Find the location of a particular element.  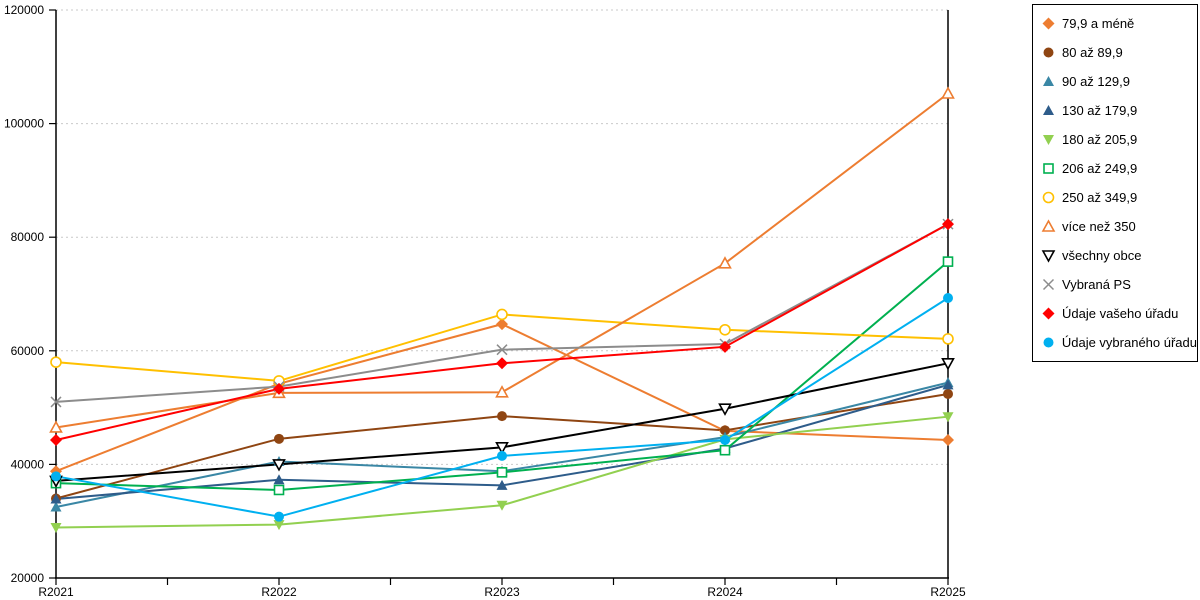

legend-item: Údaje vybraného úřadu is located at coordinates (1119, 342).